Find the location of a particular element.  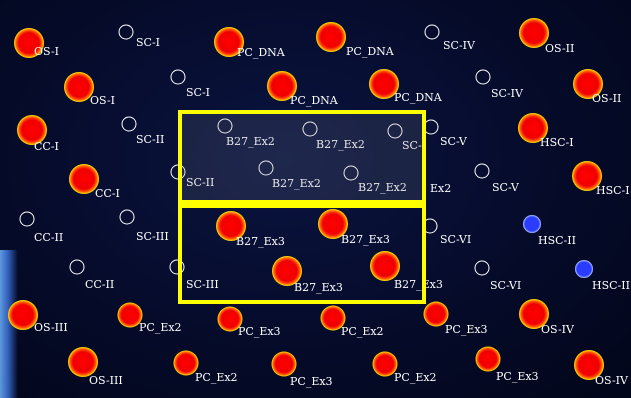

spot-cc-i-3a is located at coordinates (32, 130).